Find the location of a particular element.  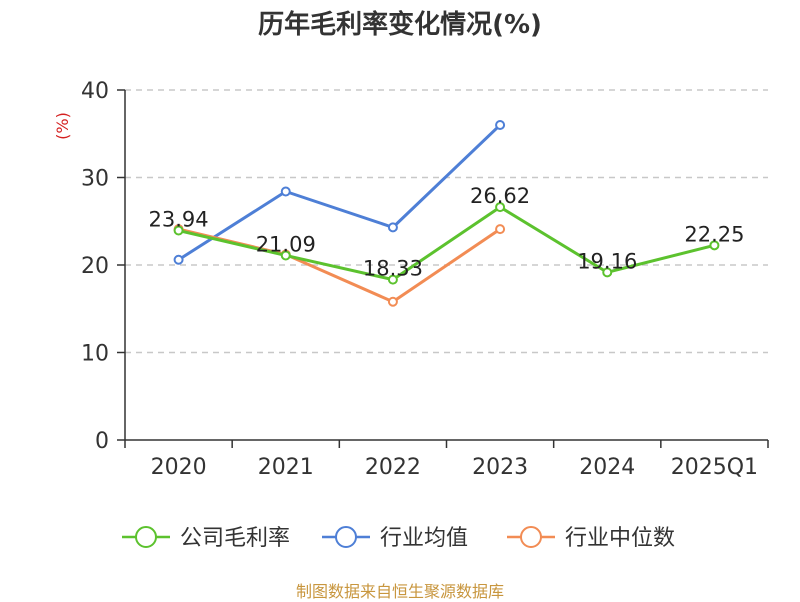

data-label: 18.33 is located at coordinates (393, 269).